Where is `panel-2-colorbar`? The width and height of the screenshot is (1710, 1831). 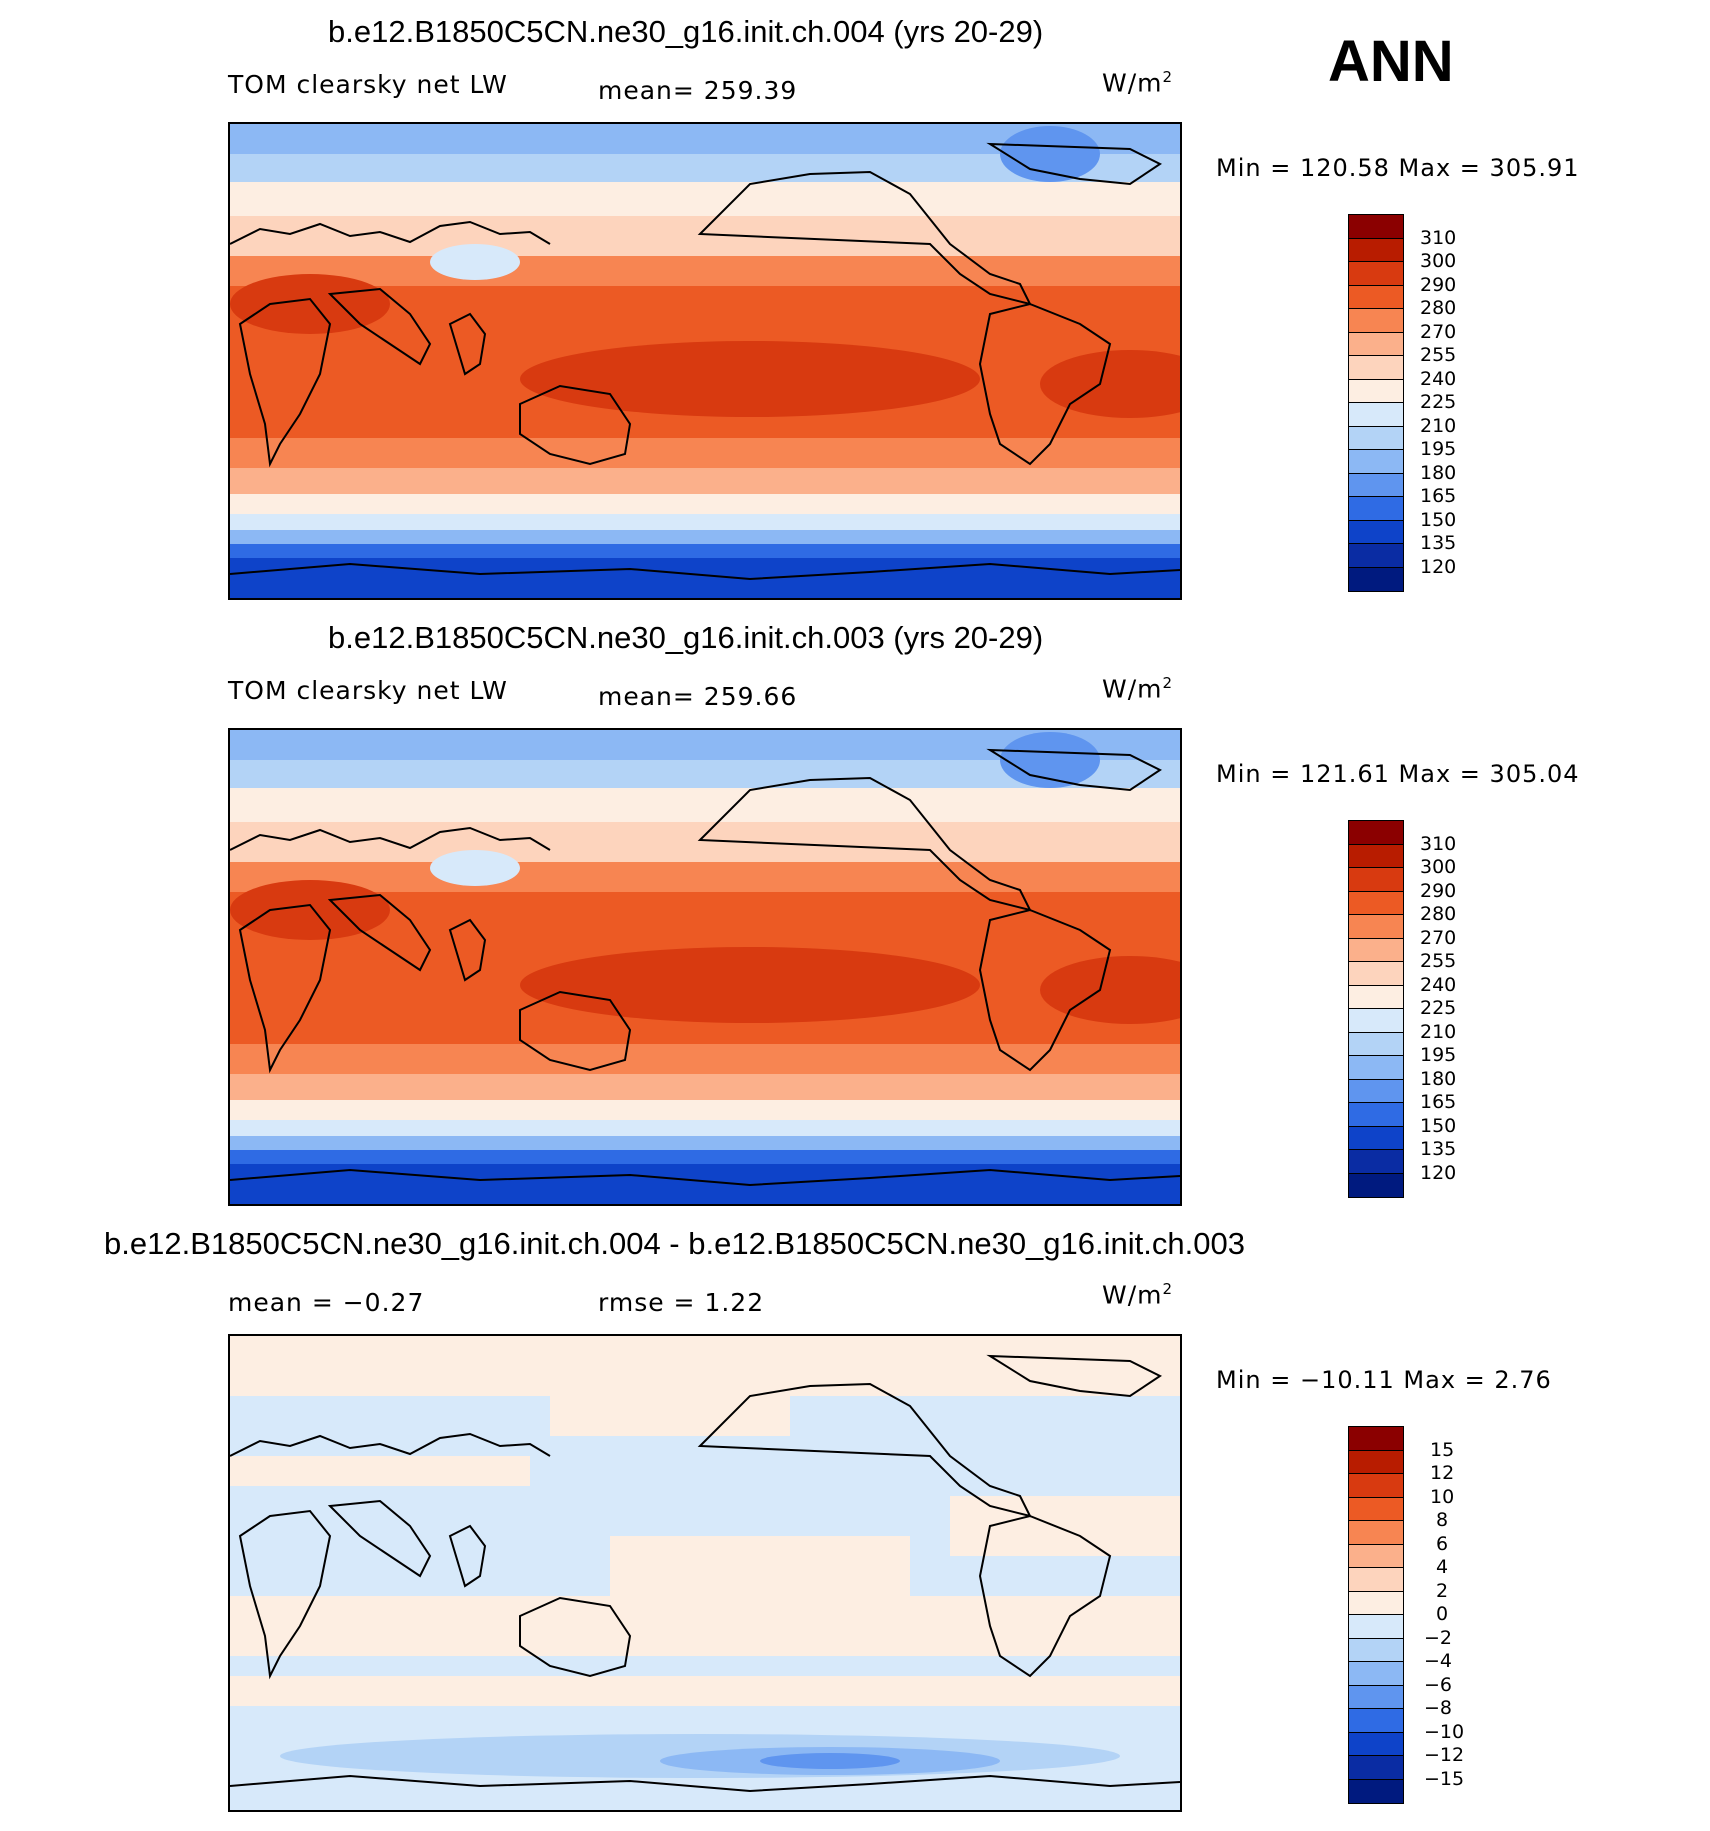
panel-2-colorbar is located at coordinates (1376, 1009).